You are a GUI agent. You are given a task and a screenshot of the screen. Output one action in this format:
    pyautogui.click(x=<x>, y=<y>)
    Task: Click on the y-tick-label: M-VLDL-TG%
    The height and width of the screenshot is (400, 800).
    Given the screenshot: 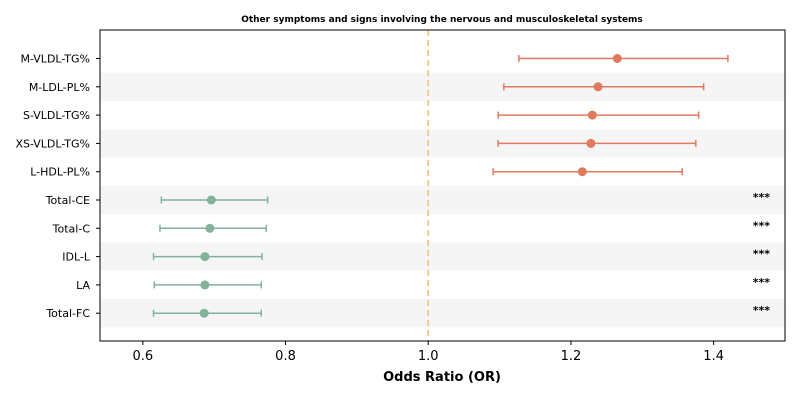 What is the action you would take?
    pyautogui.click(x=55, y=59)
    